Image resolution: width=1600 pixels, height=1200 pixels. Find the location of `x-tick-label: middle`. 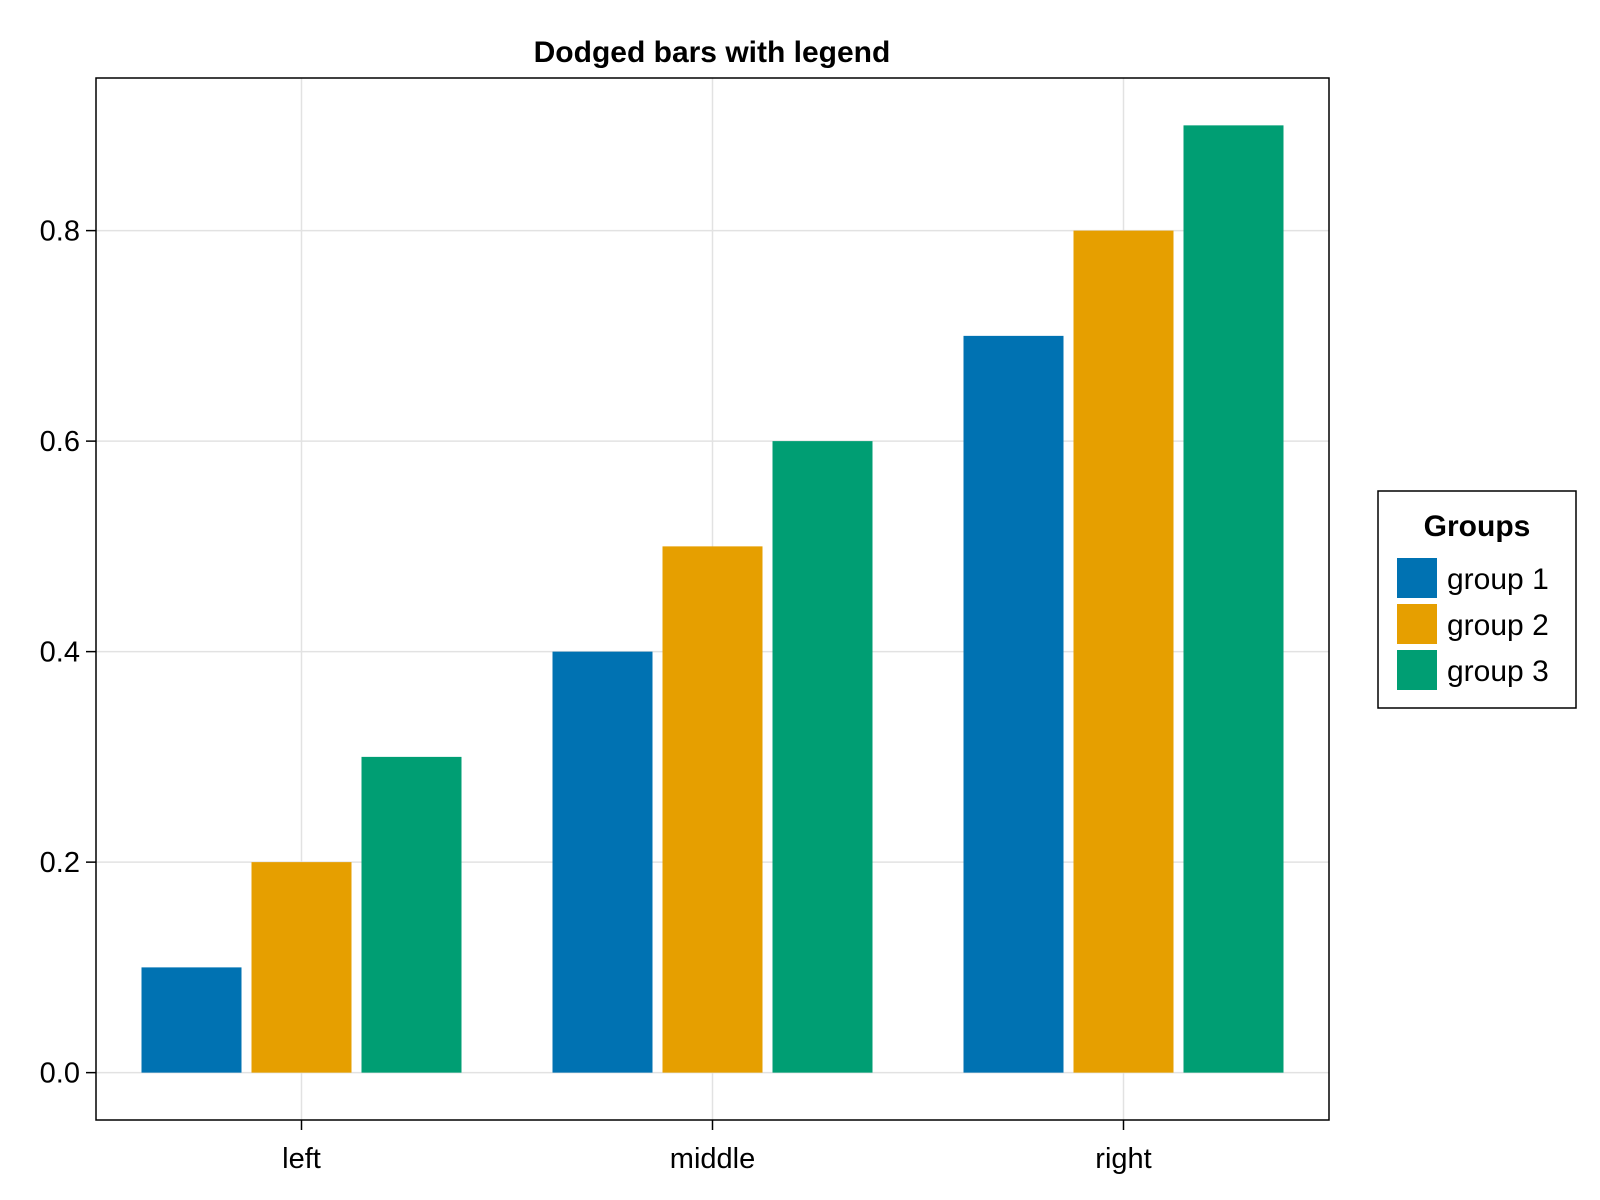

x-tick-label: middle is located at coordinates (712, 1159).